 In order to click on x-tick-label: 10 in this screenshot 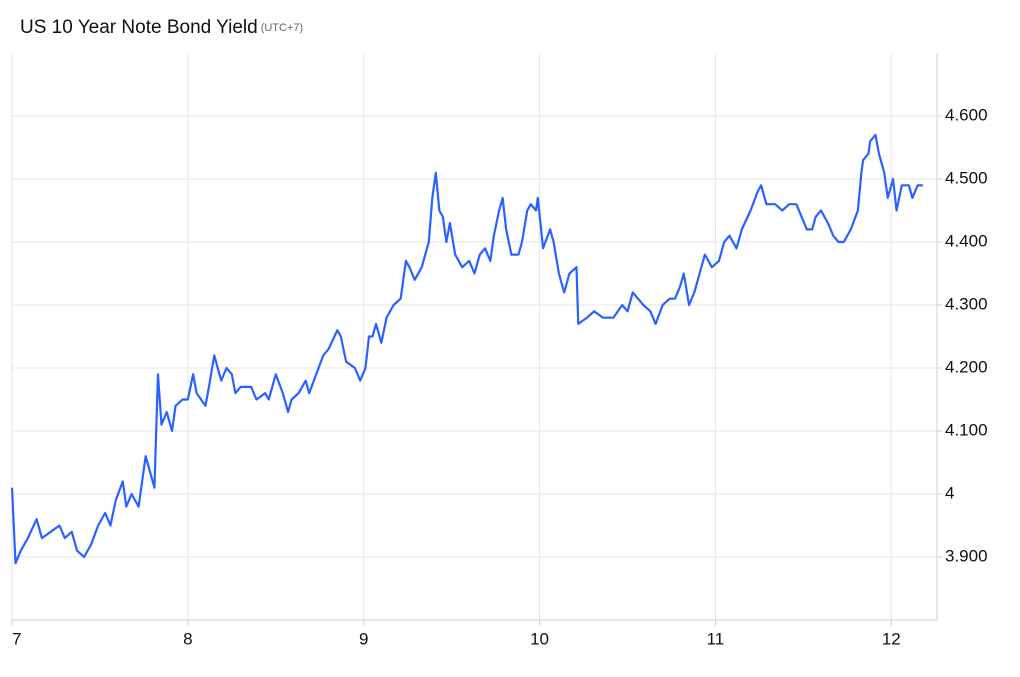, I will do `click(539, 638)`.